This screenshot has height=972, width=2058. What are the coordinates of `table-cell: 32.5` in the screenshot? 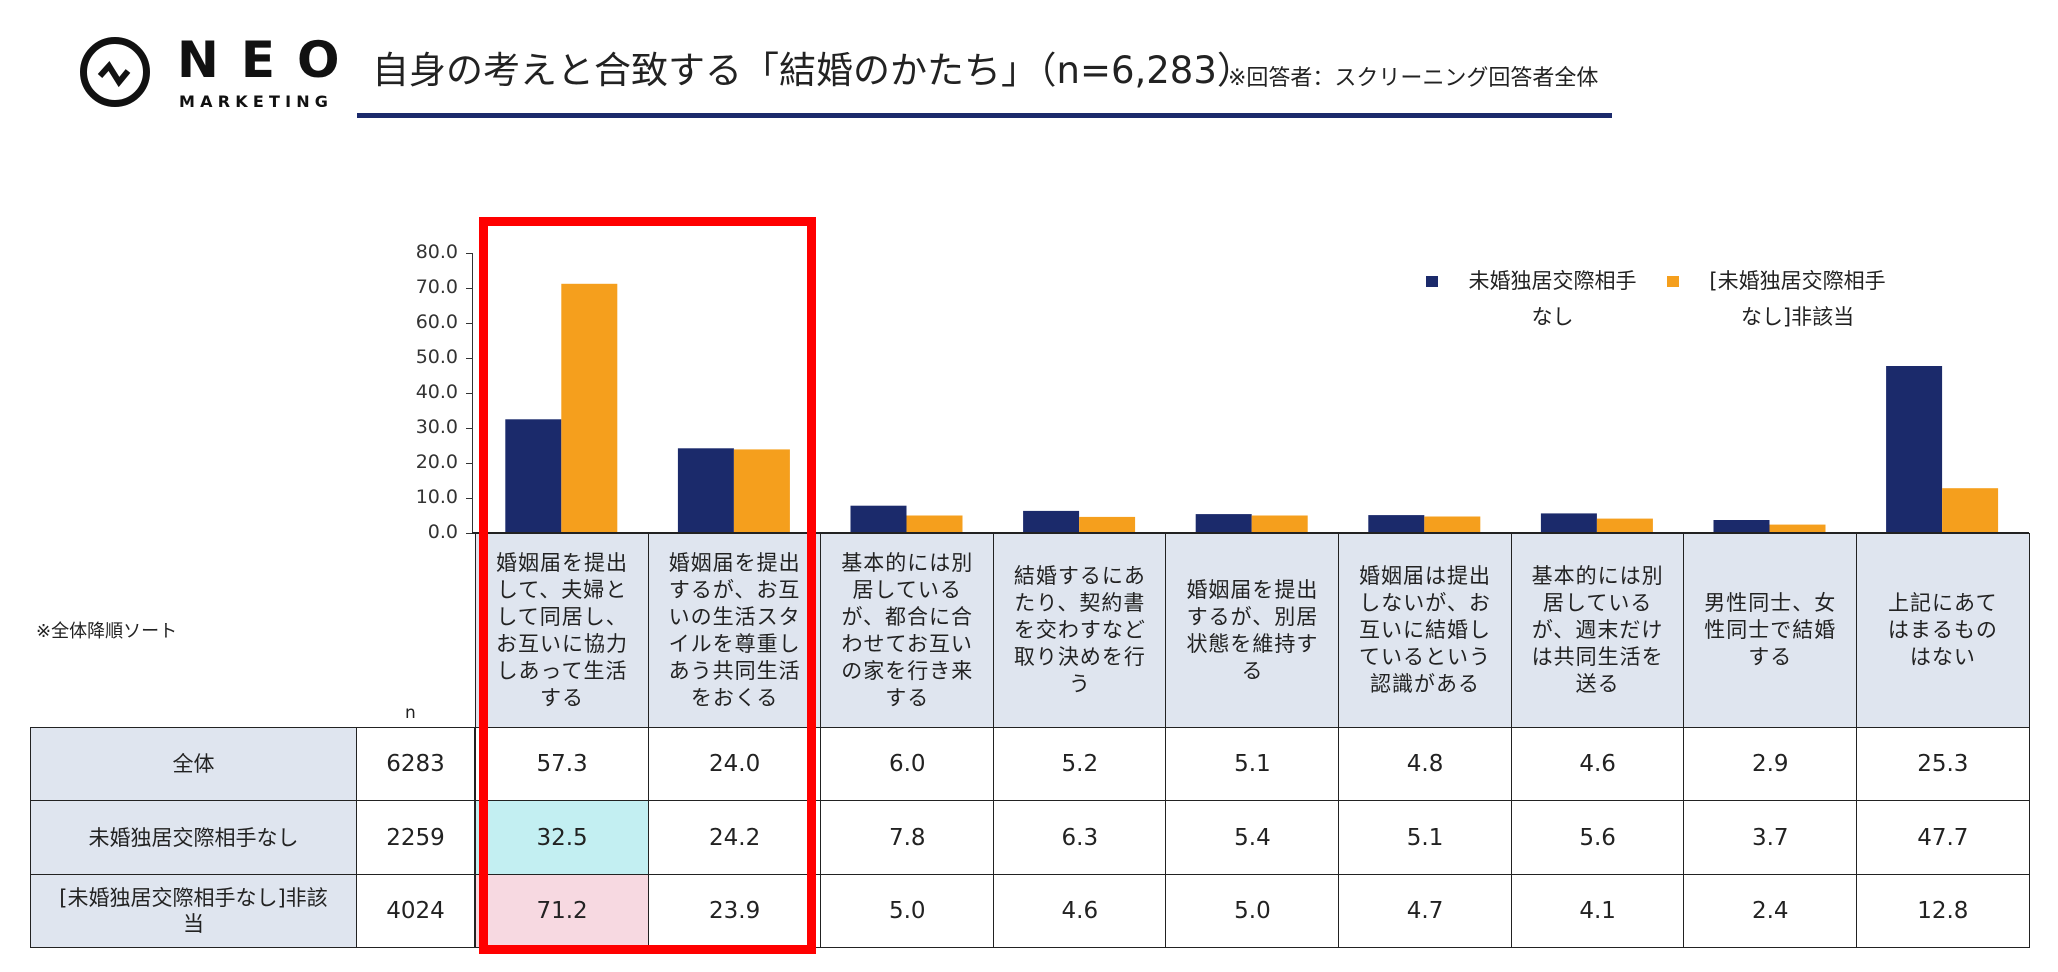 It's located at (562, 838).